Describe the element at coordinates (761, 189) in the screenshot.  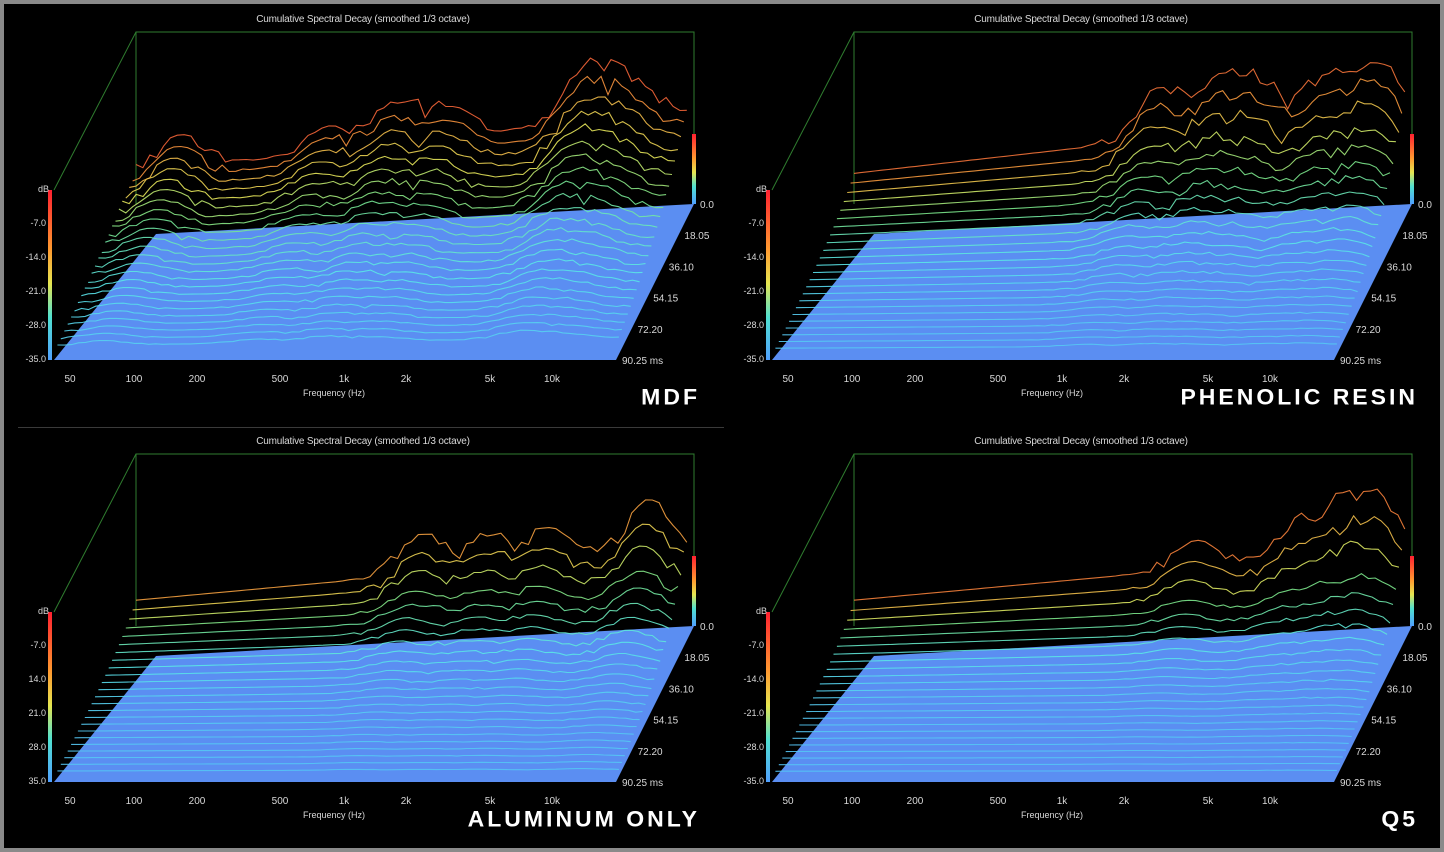
I see `z-axis-label: dB` at that location.